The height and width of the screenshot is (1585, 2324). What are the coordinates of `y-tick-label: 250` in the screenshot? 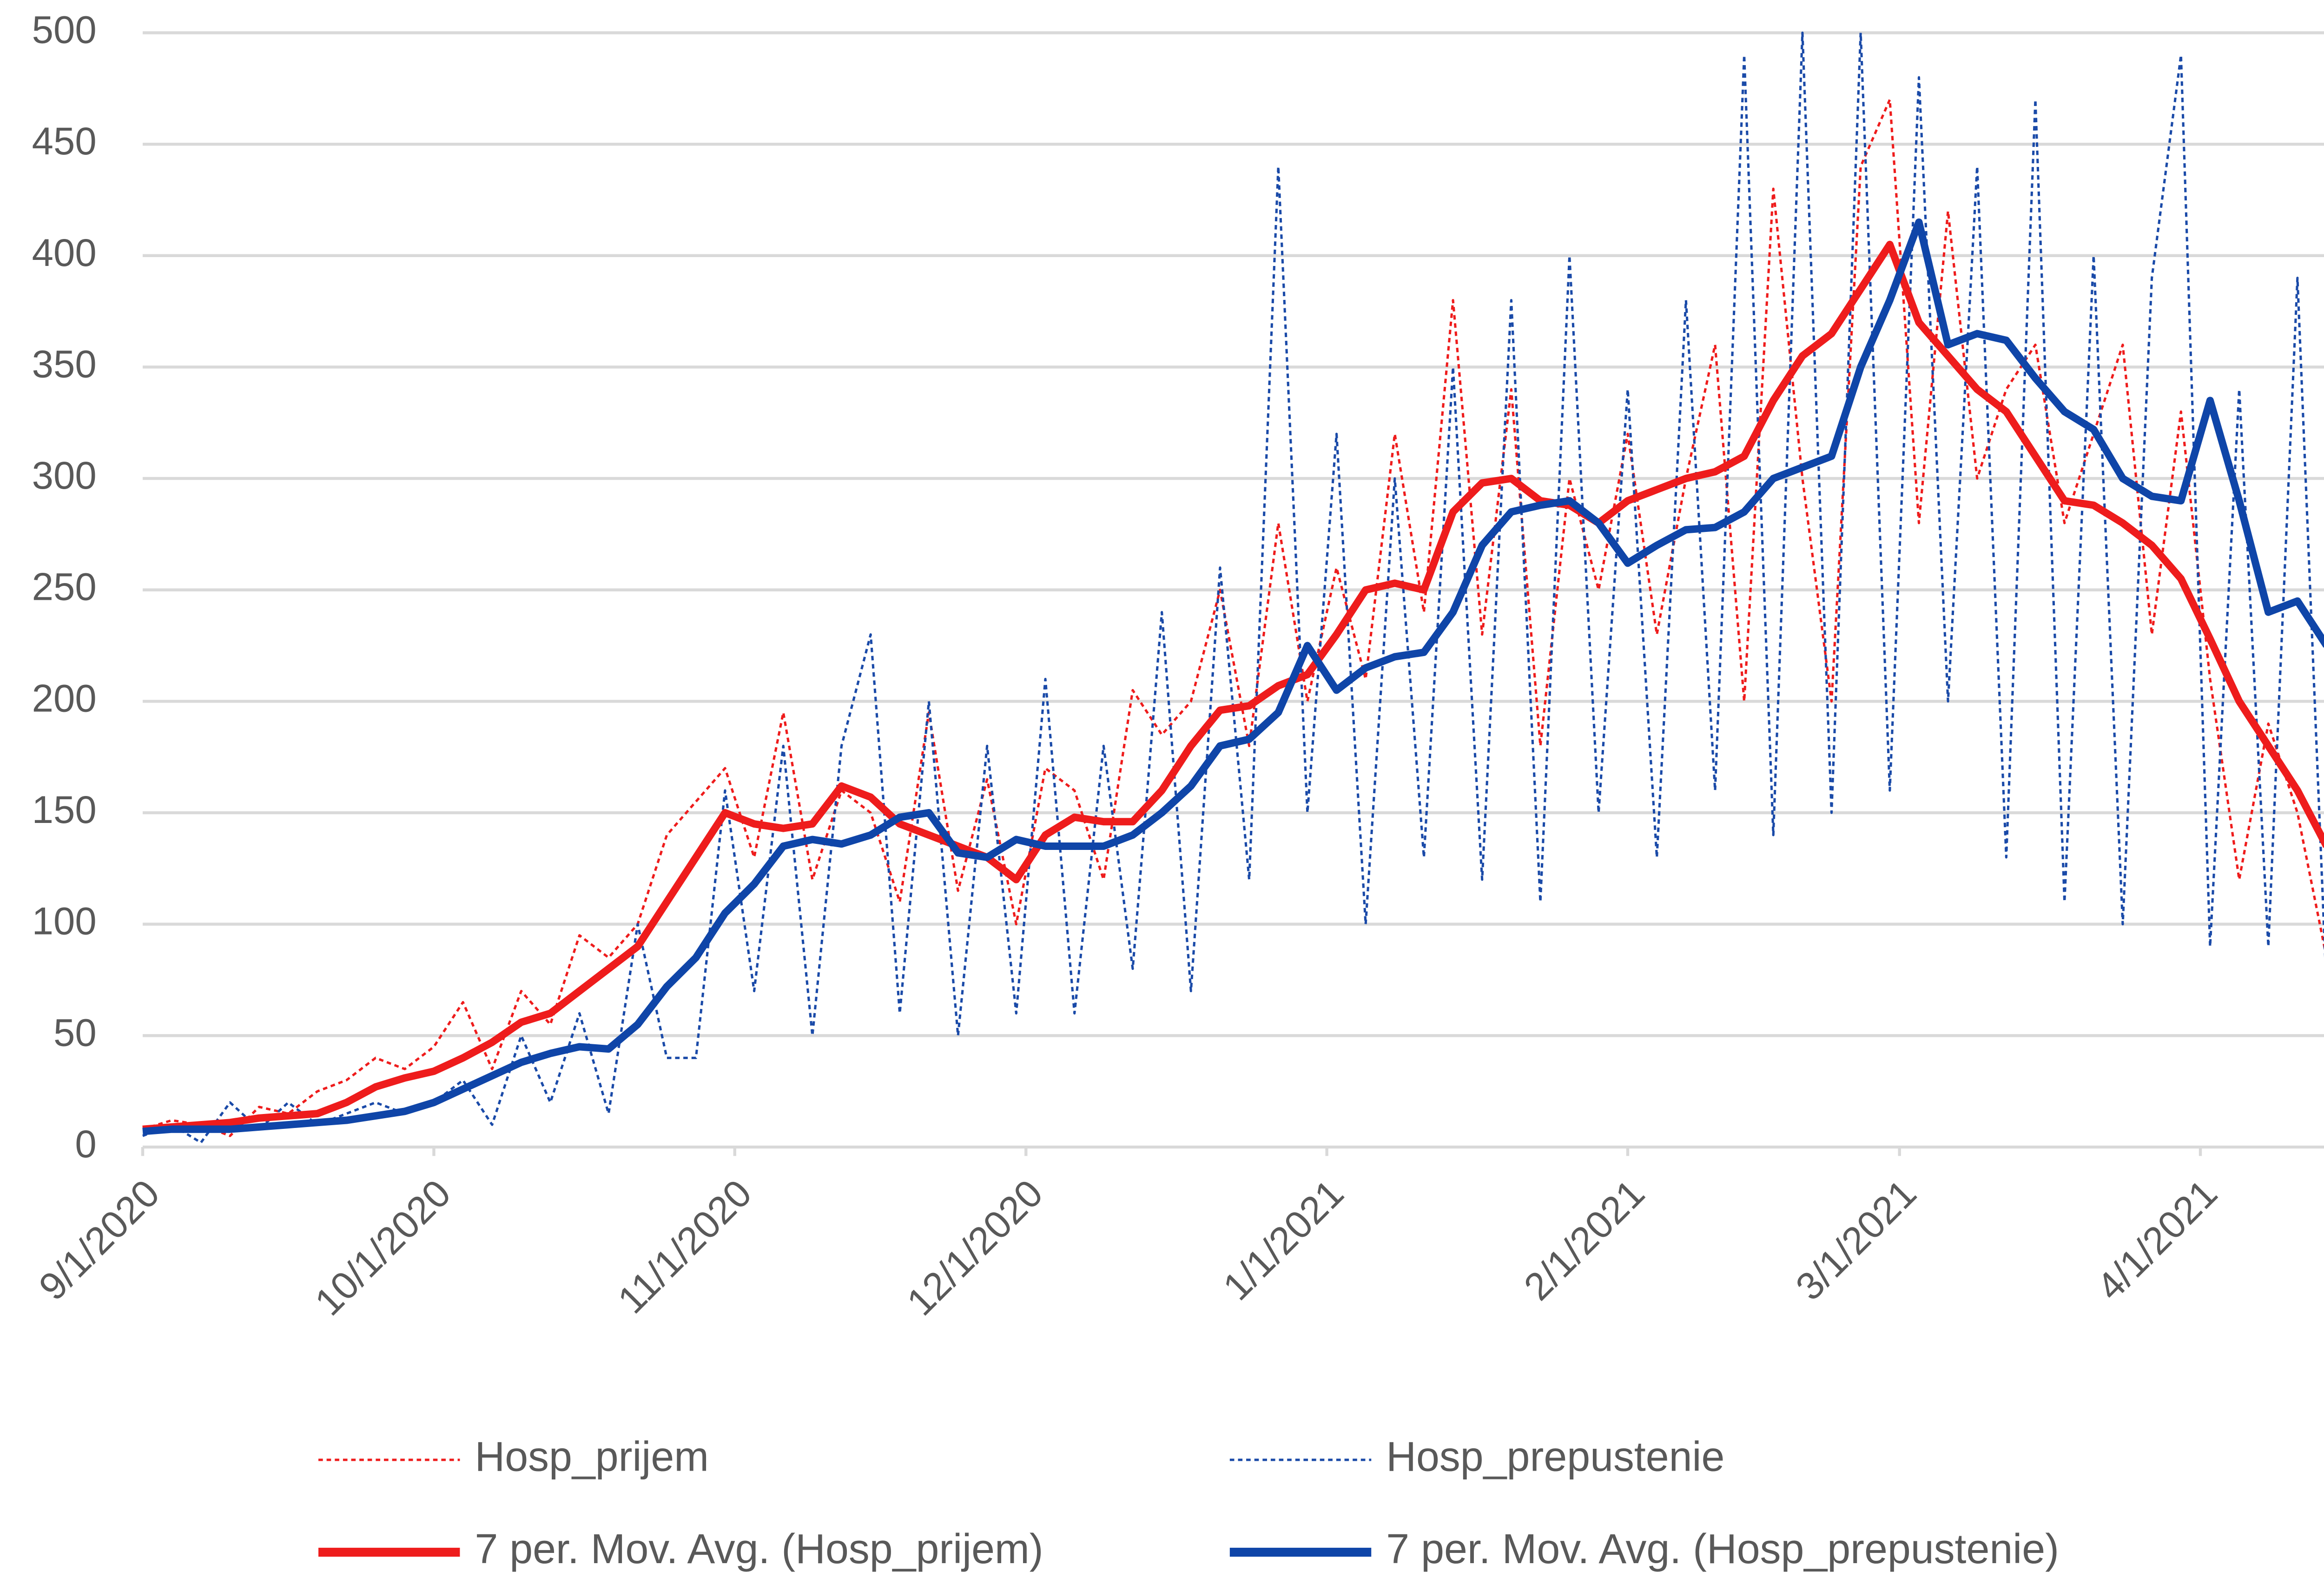 It's located at (64, 587).